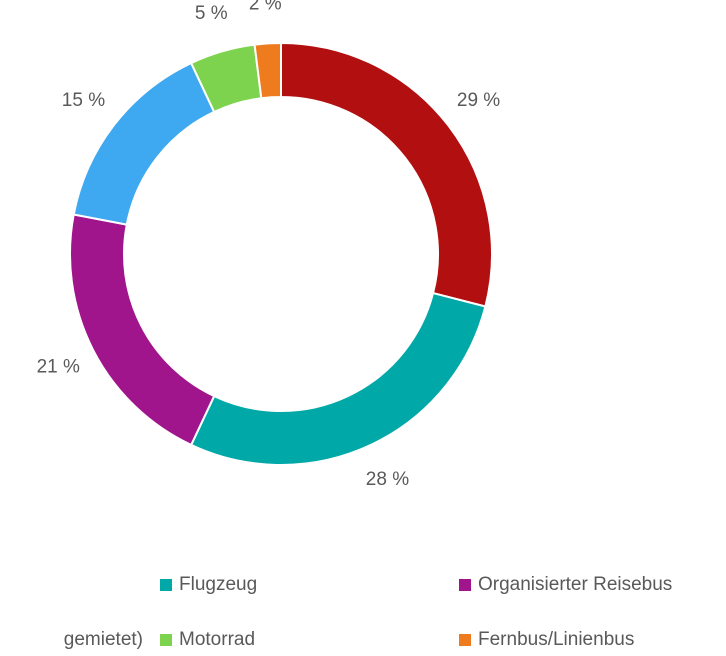  What do you see at coordinates (387, 479) in the screenshot?
I see `data-label: 28 %` at bounding box center [387, 479].